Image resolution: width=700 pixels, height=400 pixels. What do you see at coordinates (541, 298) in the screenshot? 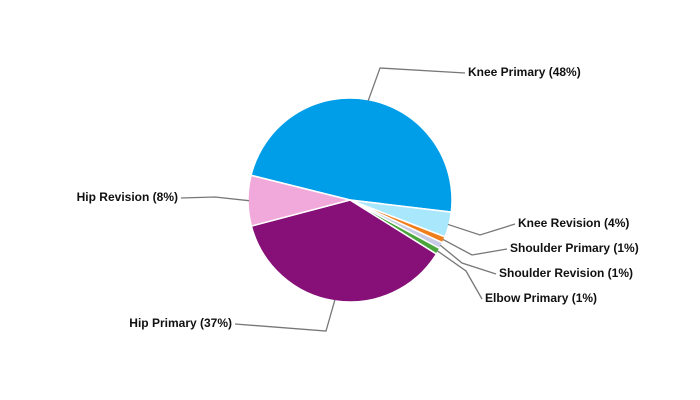
I see `slice-label: Elbow Primary (1%)` at bounding box center [541, 298].